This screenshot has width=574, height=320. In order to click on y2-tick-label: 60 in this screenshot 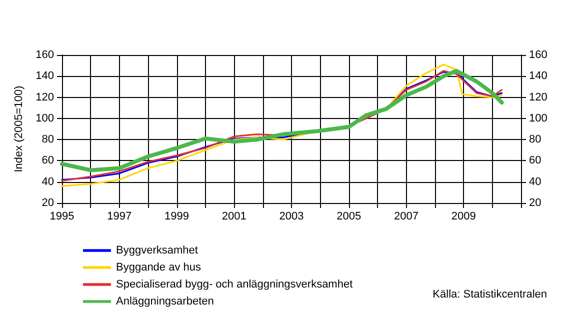, I will do `click(535, 160)`.